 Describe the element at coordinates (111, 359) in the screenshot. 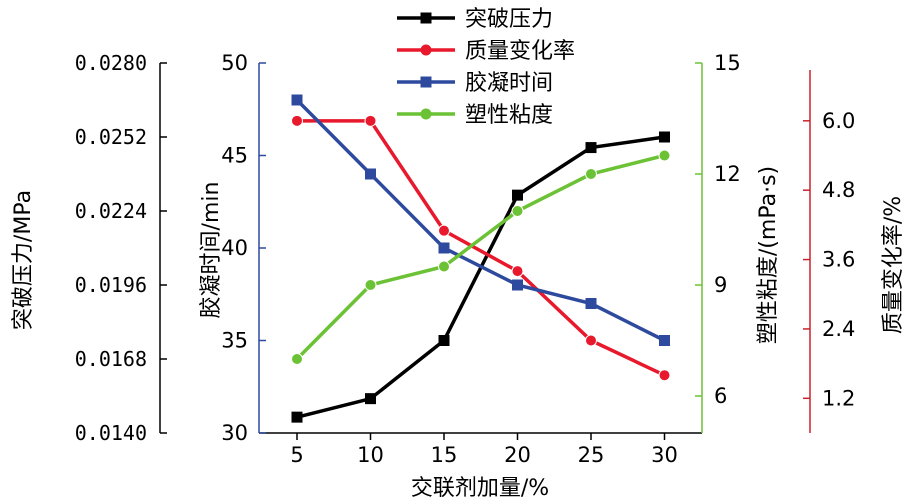

I see `pressure-tick-label: 0.0168` at that location.